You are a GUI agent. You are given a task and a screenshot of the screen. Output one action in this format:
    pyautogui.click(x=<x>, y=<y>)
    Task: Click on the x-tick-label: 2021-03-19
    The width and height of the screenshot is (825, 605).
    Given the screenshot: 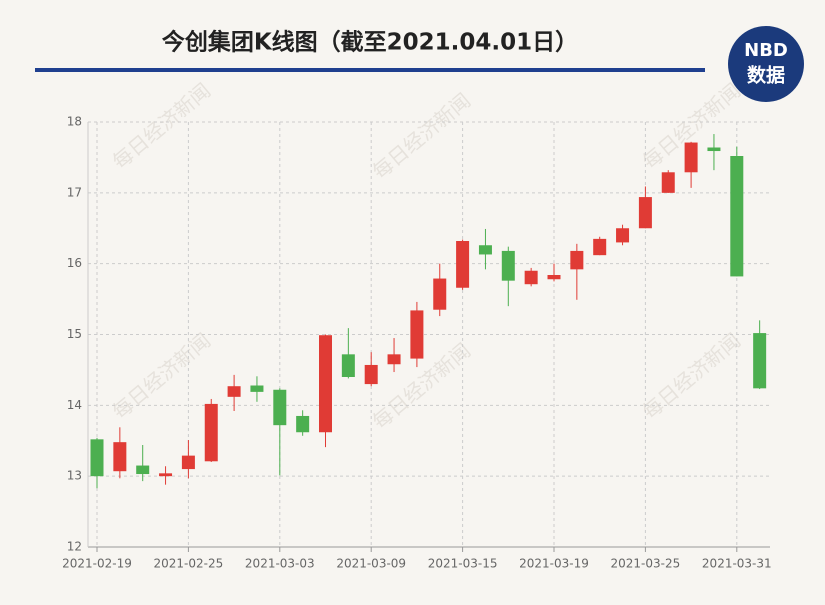 What is the action you would take?
    pyautogui.click(x=554, y=564)
    